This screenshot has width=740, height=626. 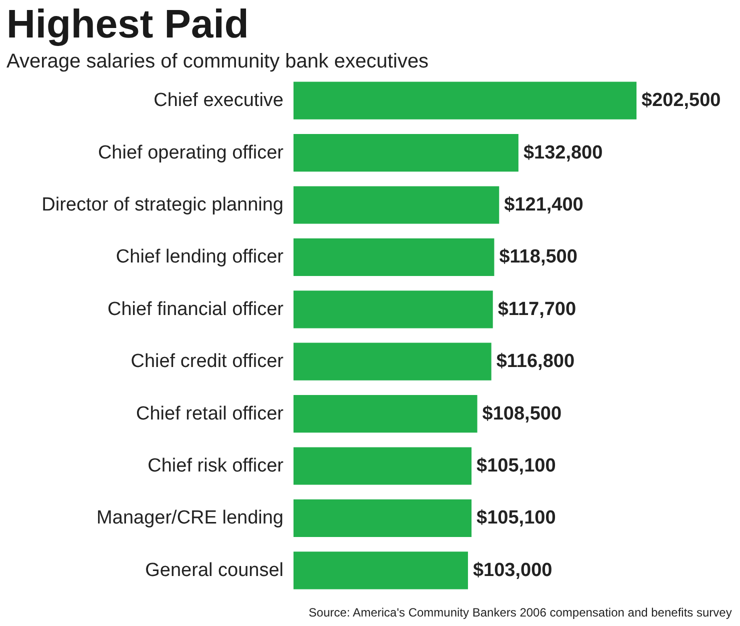 What do you see at coordinates (520, 613) in the screenshot?
I see `source-note: Source: America's Community Bankers 2006 compensation and benefits survey` at bounding box center [520, 613].